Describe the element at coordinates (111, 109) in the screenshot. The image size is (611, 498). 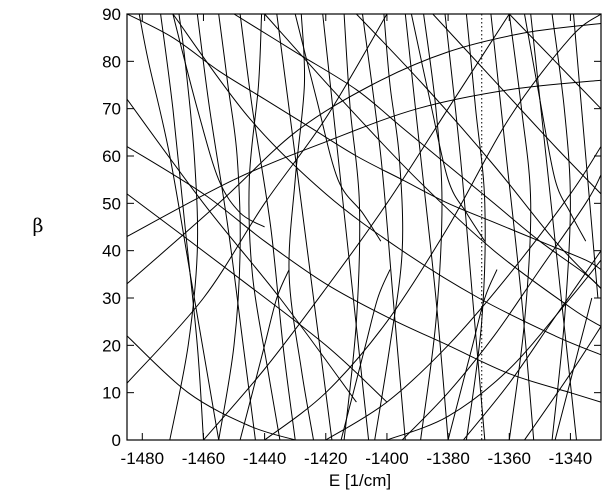
I see `y-tick-label: 70` at that location.